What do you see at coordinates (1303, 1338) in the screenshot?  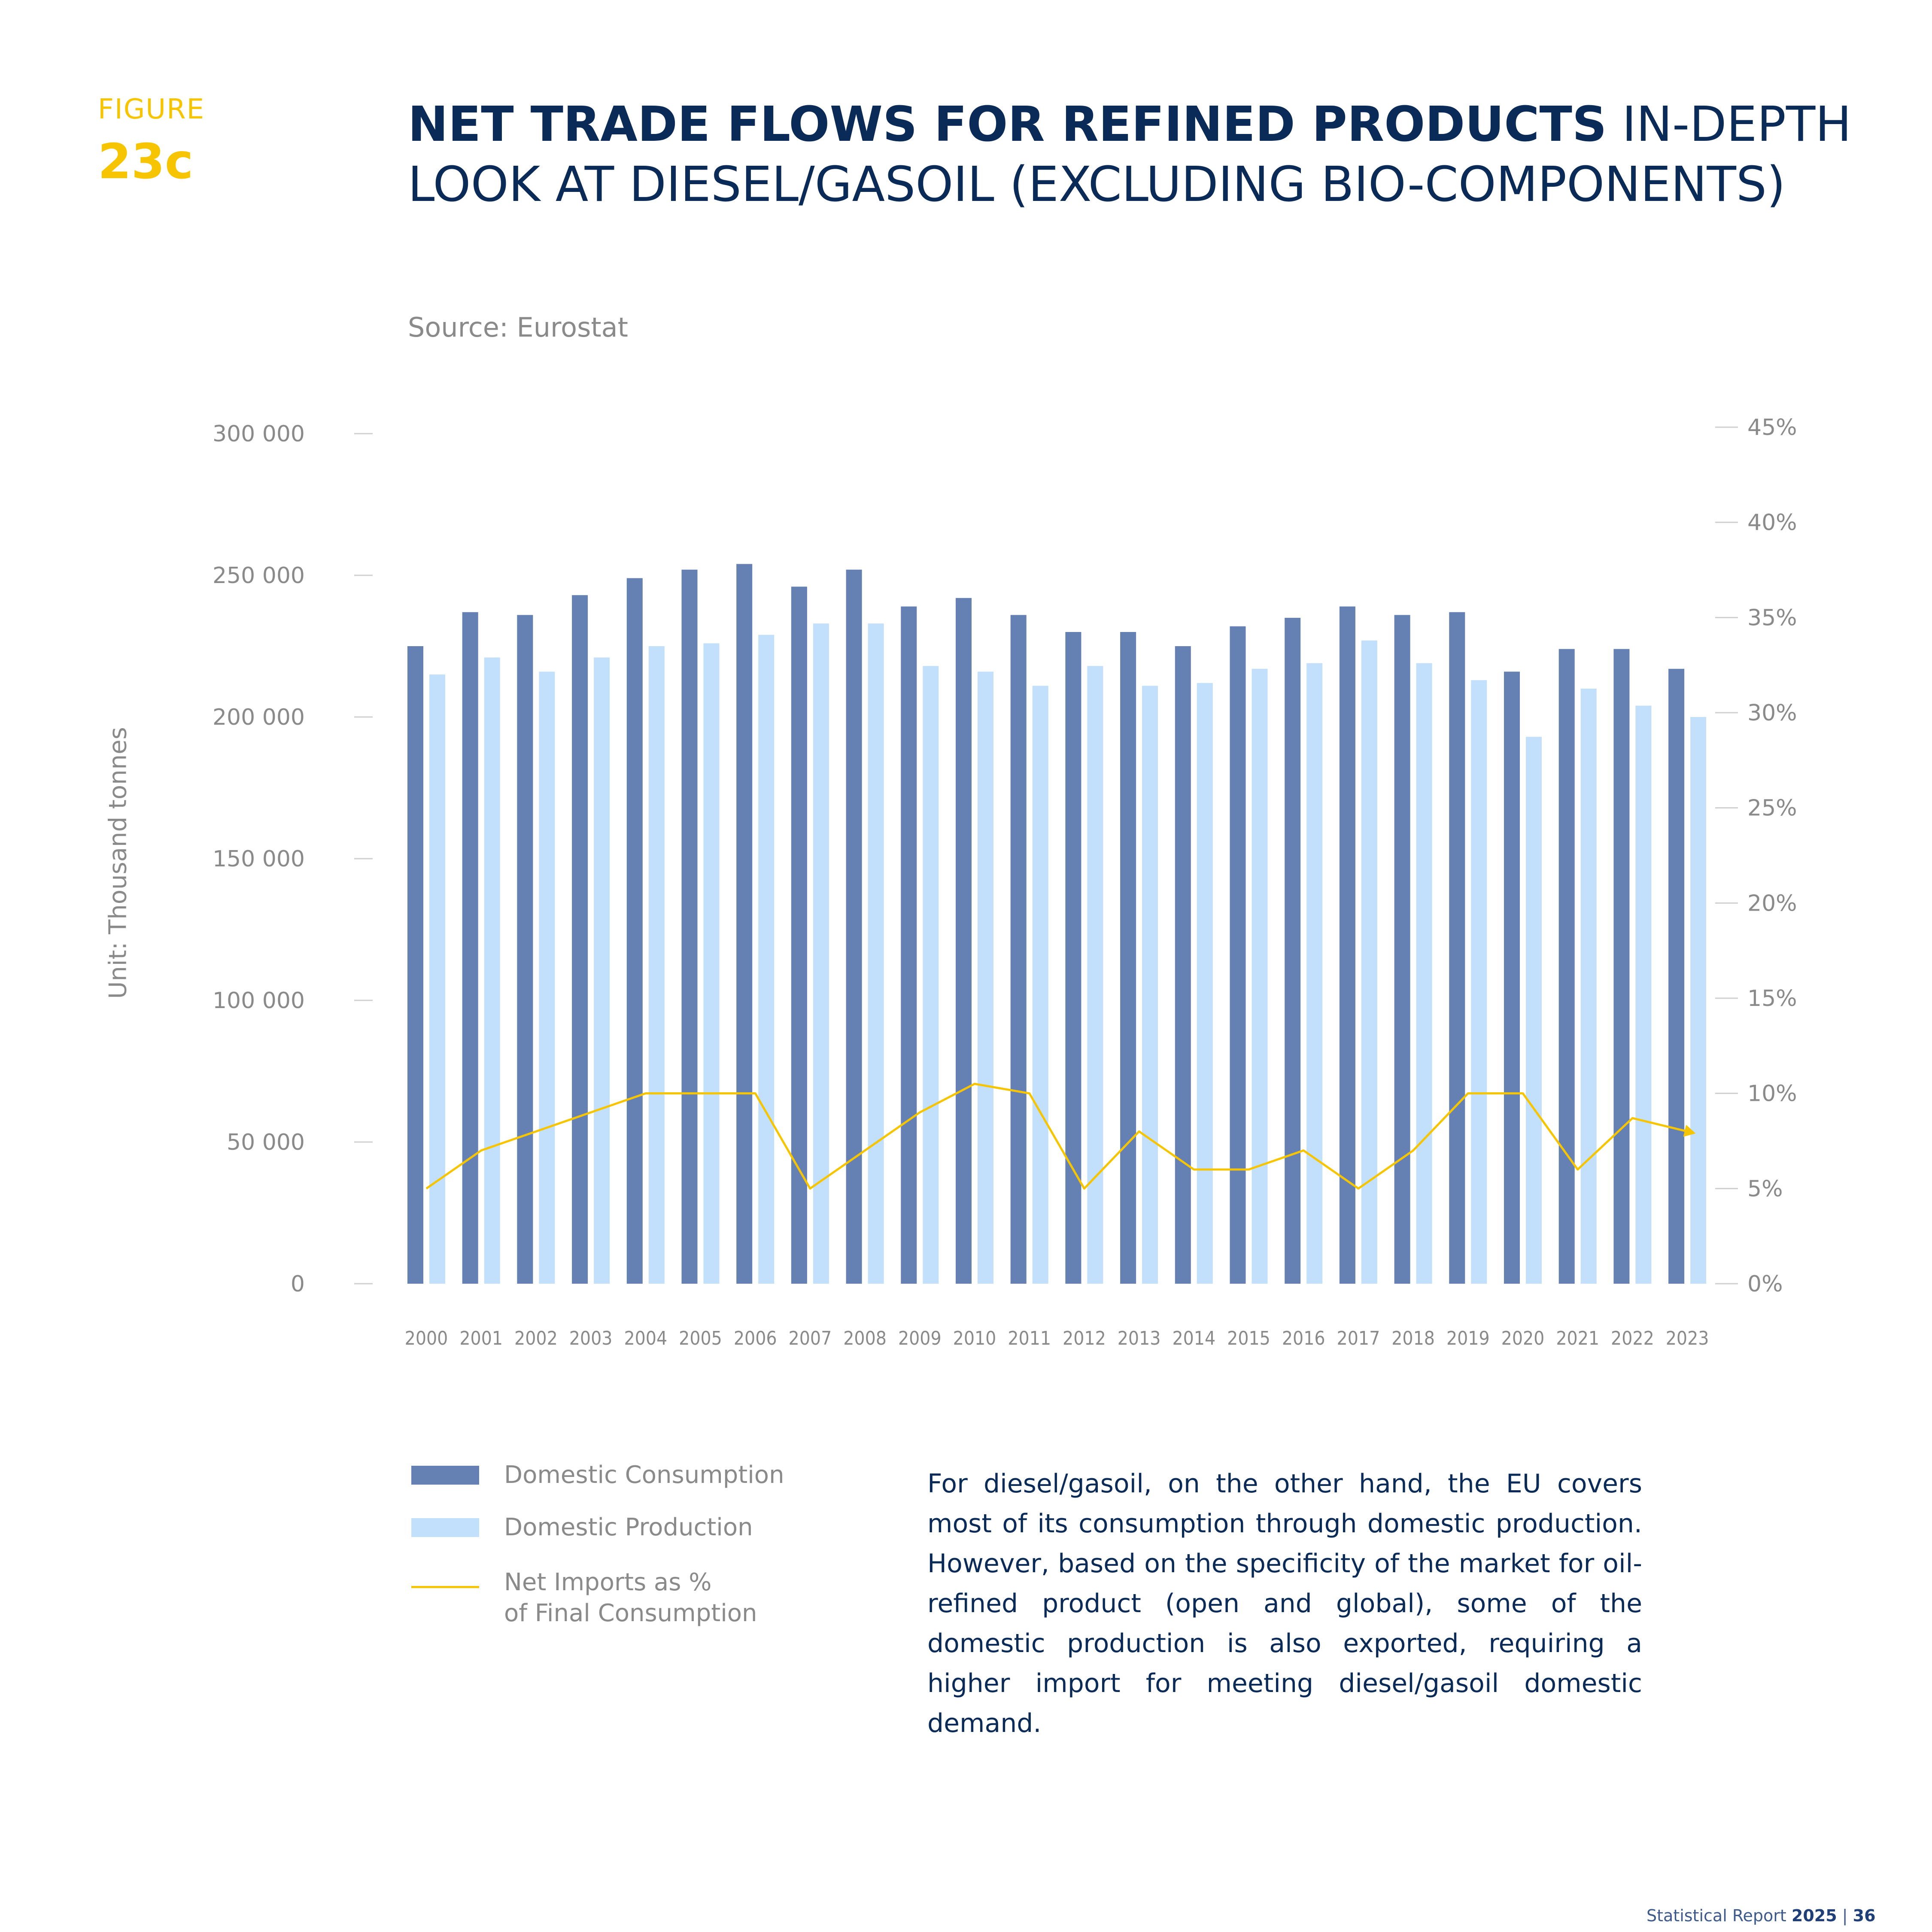 I see `x-tick-label: 2016` at bounding box center [1303, 1338].